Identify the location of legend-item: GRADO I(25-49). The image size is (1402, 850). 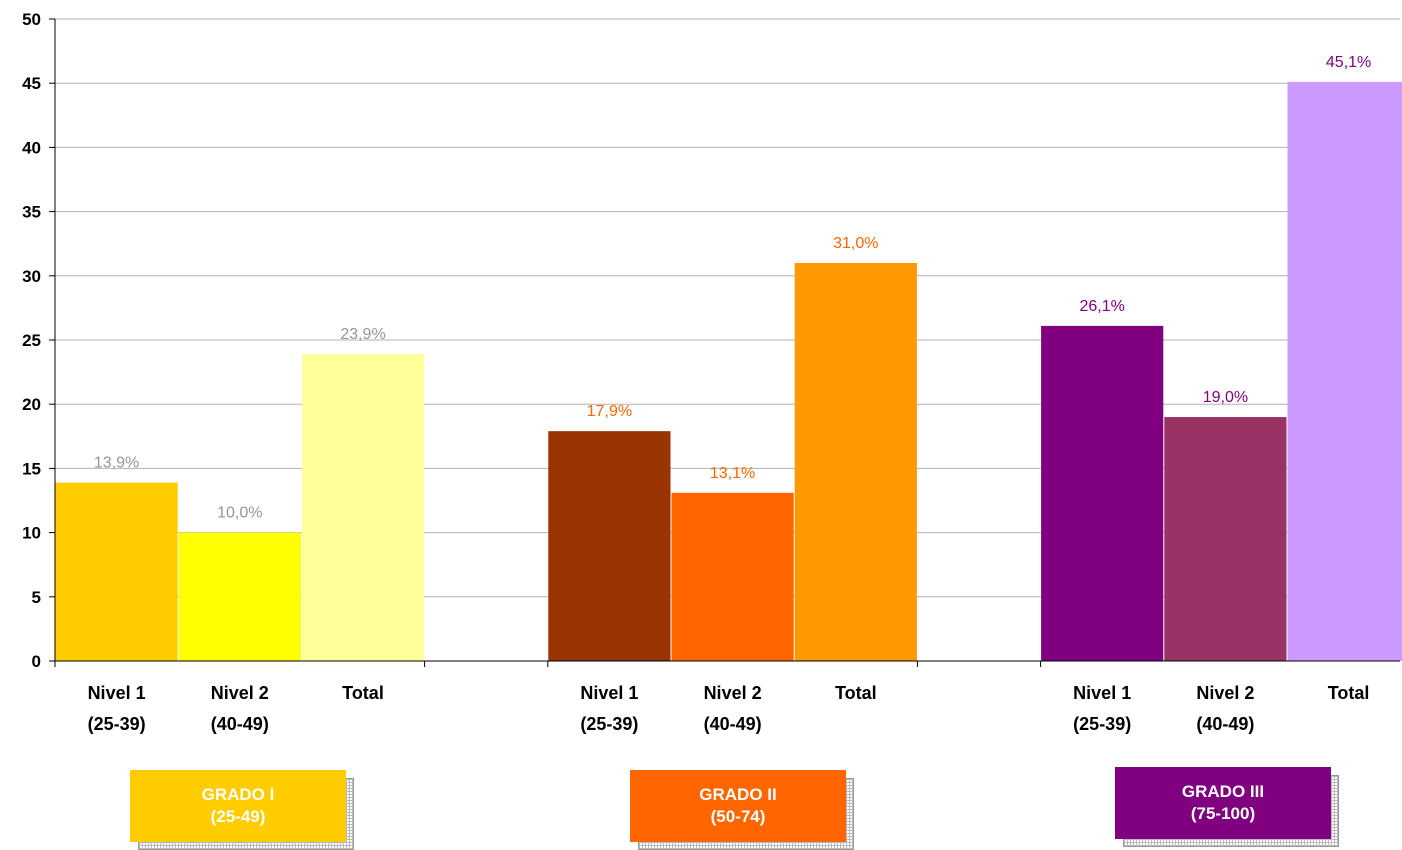
(238, 806).